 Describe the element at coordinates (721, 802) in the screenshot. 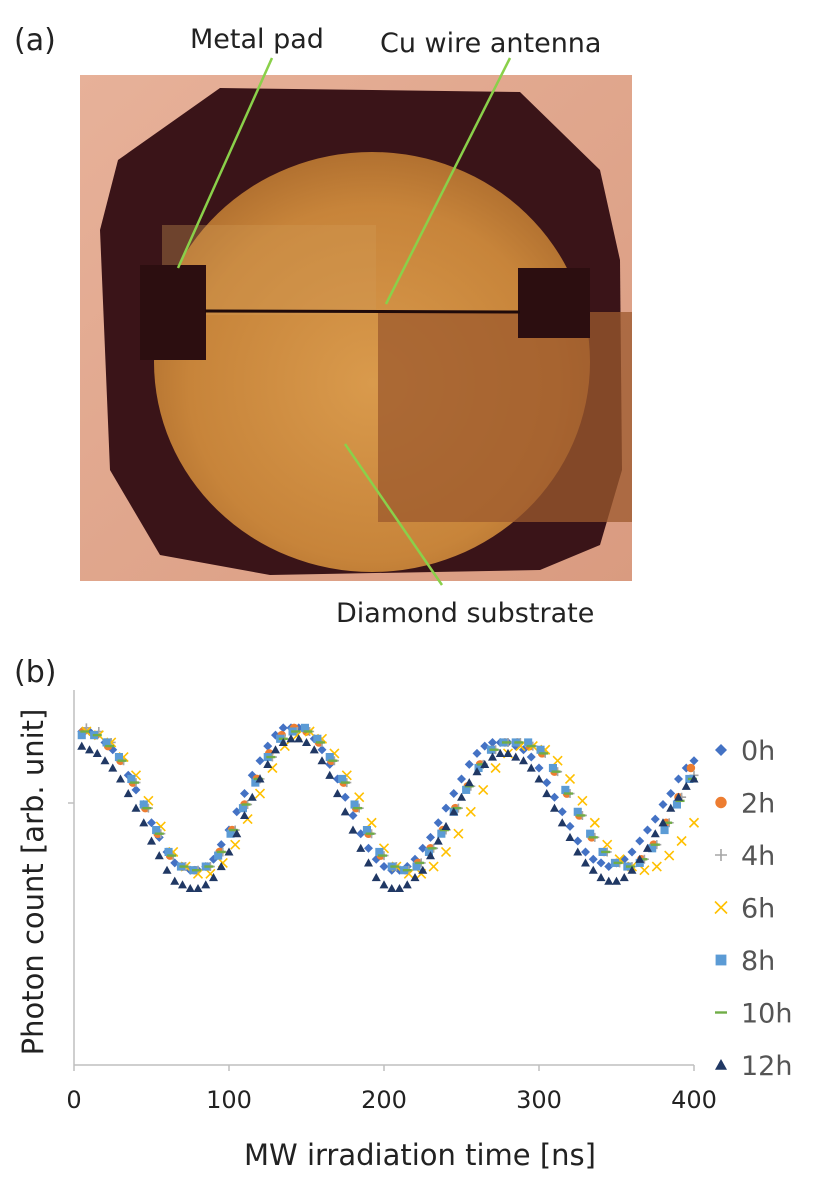

I see `legend-marker-2h` at that location.